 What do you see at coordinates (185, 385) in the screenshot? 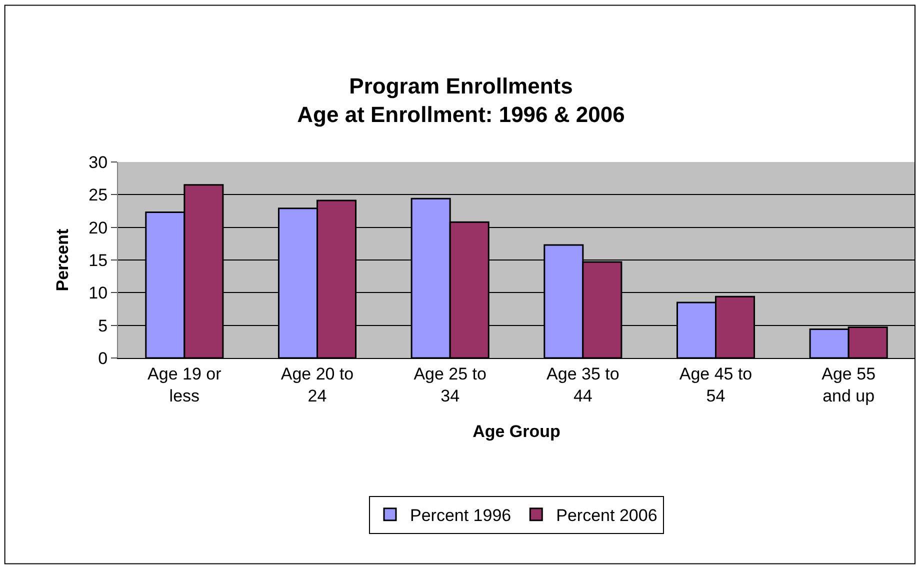
I see `x-tick-label: Age 19 or less` at bounding box center [185, 385].